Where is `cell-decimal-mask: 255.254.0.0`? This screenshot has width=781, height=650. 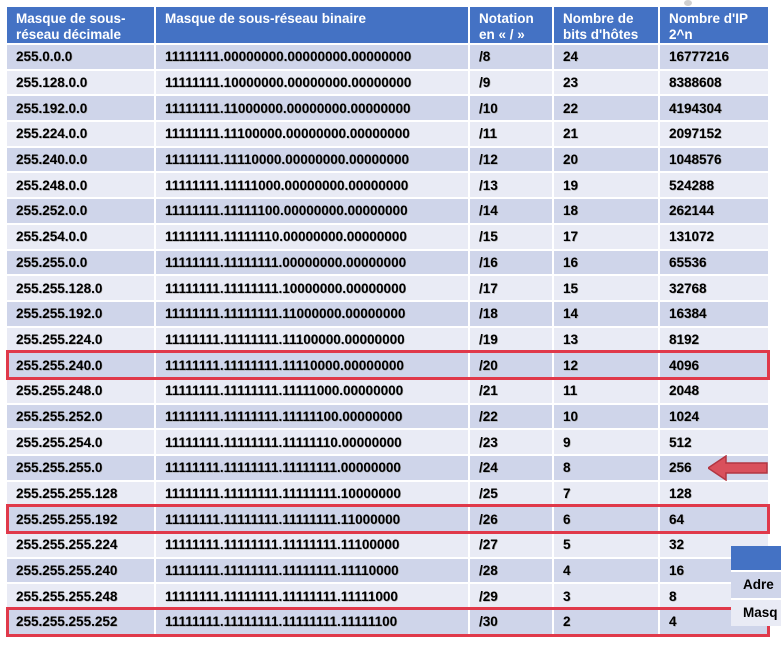
cell-decimal-mask: 255.254.0.0 is located at coordinates (80, 236).